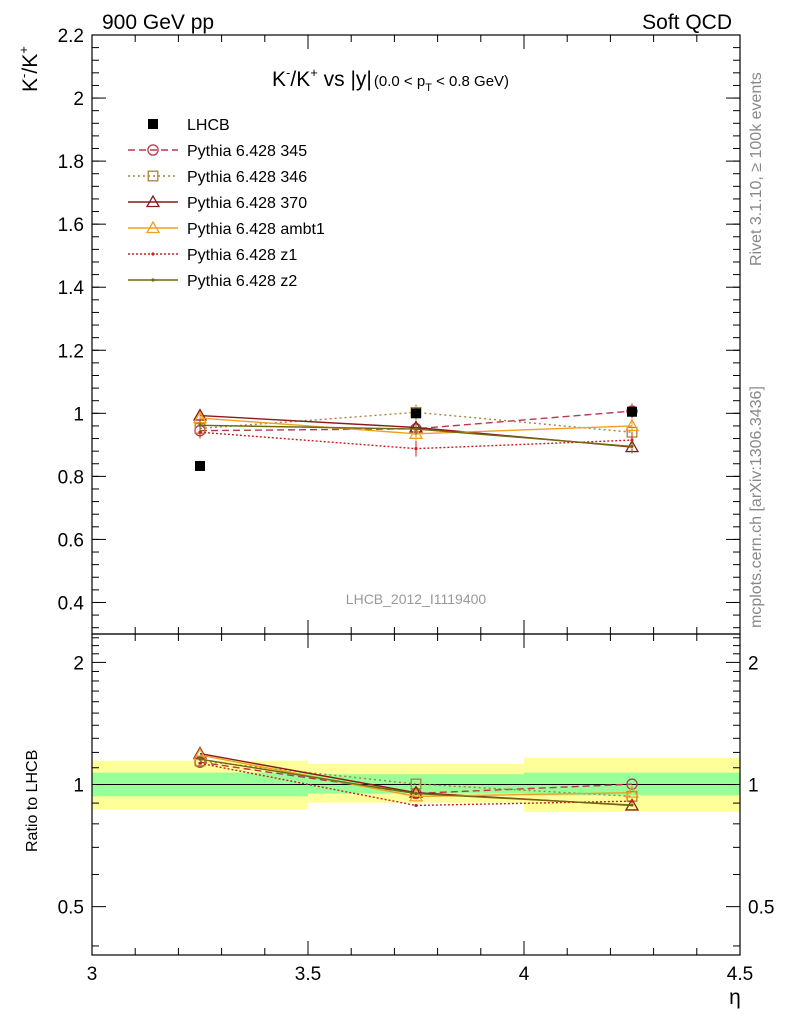 The image size is (786, 1024). Describe the element at coordinates (29, 69) in the screenshot. I see `y-axis-label: K-/K+` at that location.